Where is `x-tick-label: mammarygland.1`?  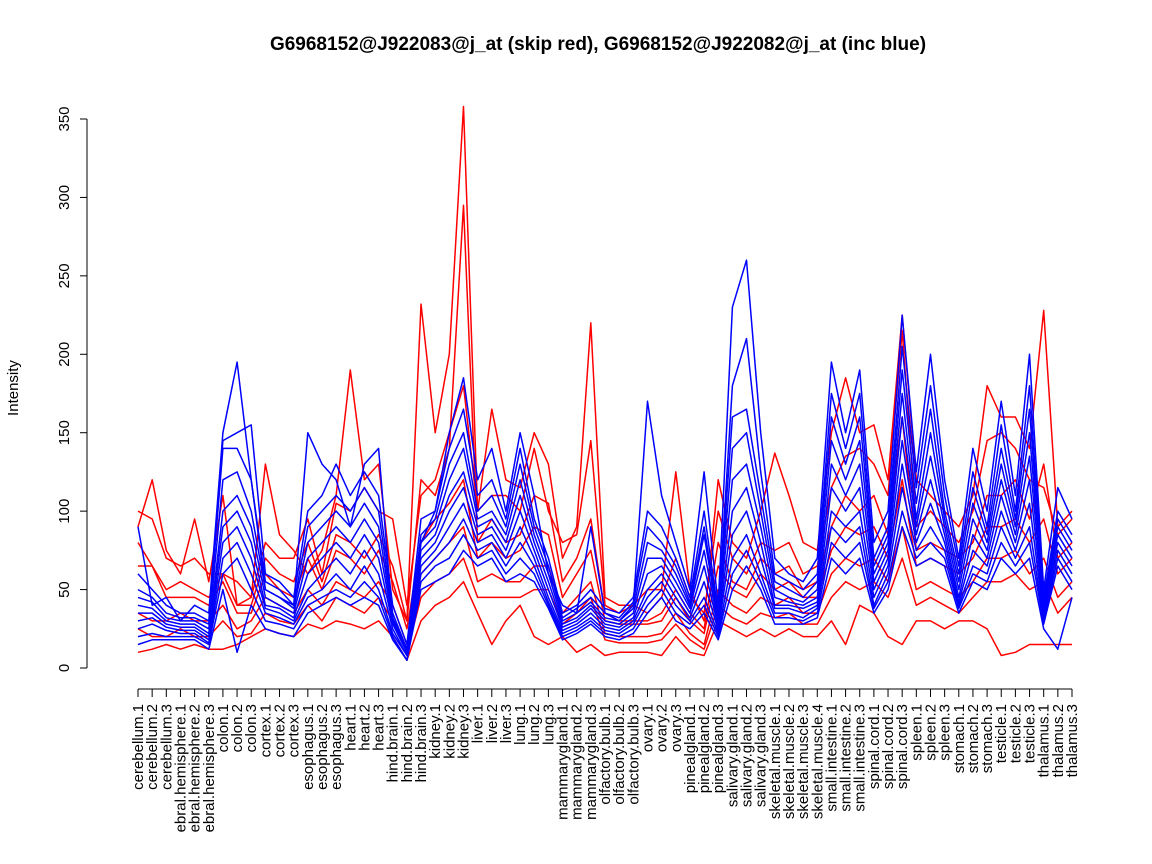
x-tick-label: mammarygland.1 is located at coordinates (563, 762).